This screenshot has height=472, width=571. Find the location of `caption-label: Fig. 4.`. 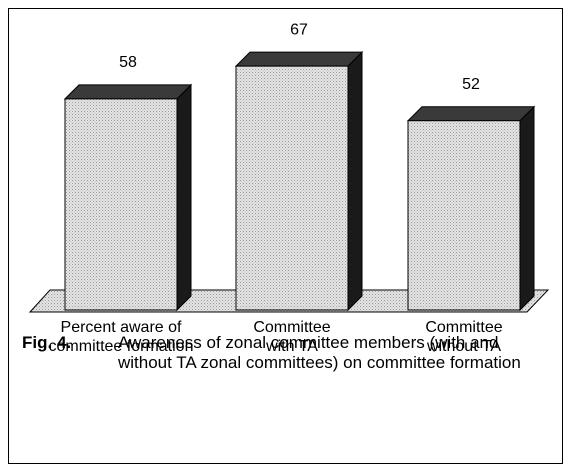

caption-label: Fig. 4. is located at coordinates (47, 342).